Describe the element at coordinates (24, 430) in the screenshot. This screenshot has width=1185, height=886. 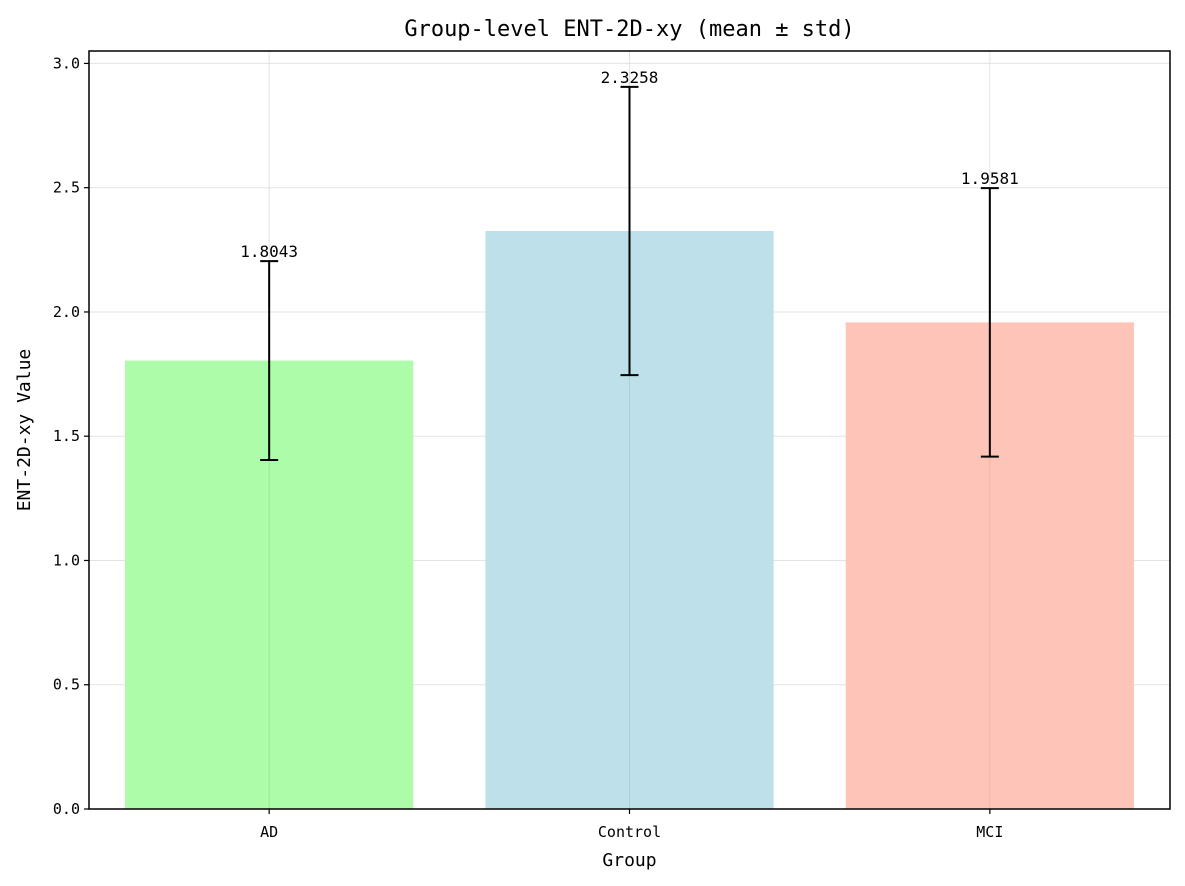
I see `y-axis-label: ENT-2D-xy Value` at that location.